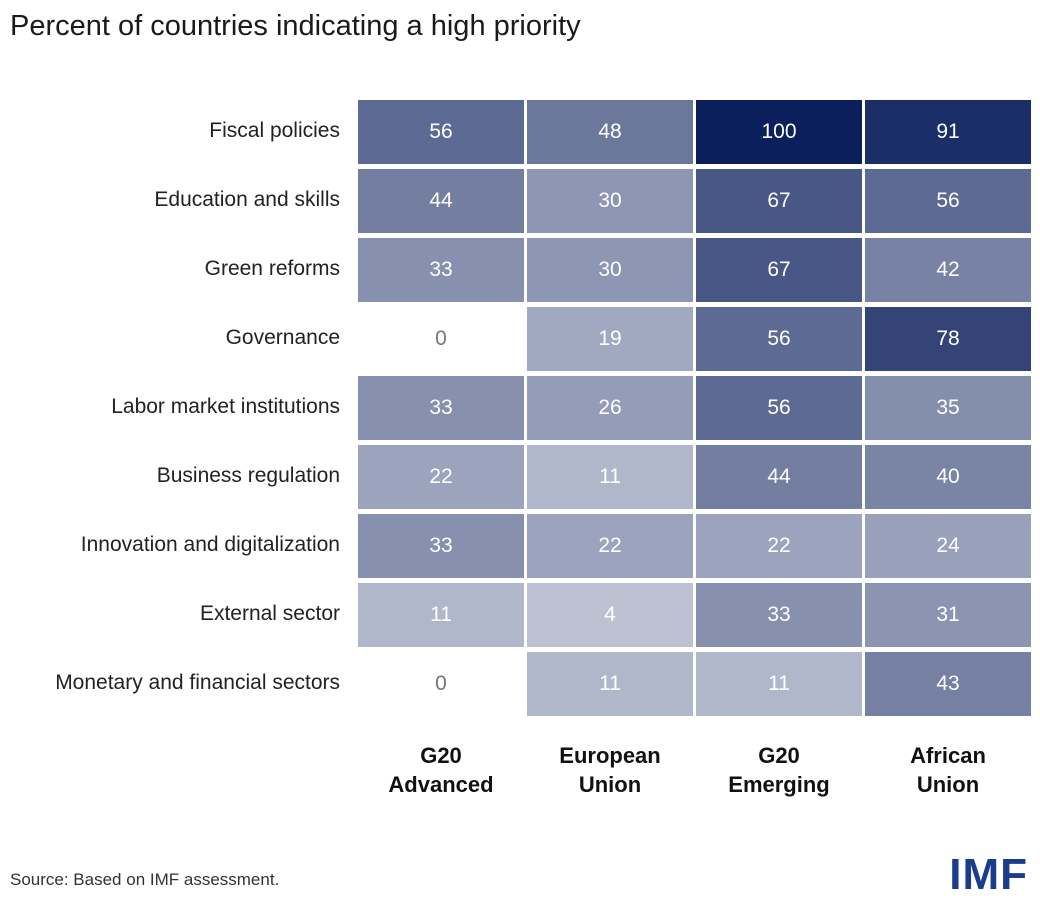 The image size is (1040, 910). Describe the element at coordinates (948, 615) in the screenshot. I see `heatmap-cell: 31` at that location.